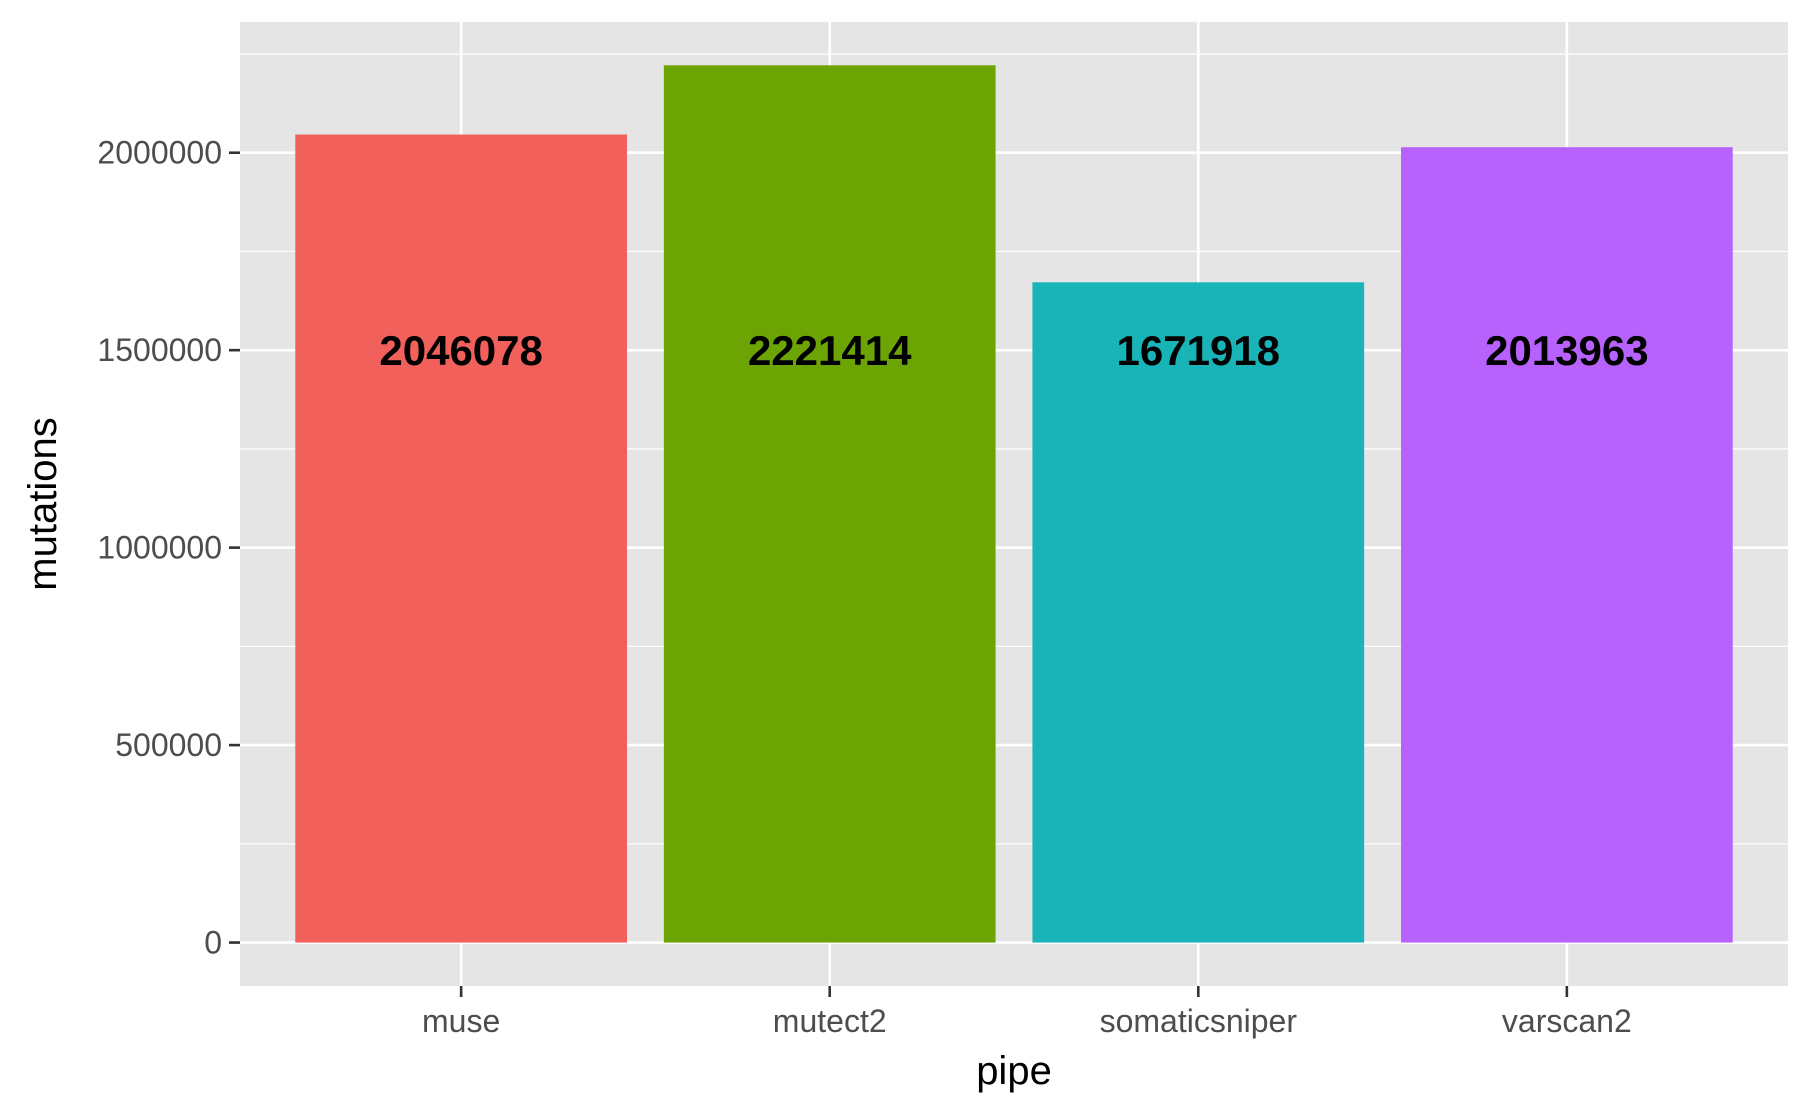 This screenshot has height=1113, width=1800. What do you see at coordinates (461, 350) in the screenshot?
I see `data-label: 2046078` at bounding box center [461, 350].